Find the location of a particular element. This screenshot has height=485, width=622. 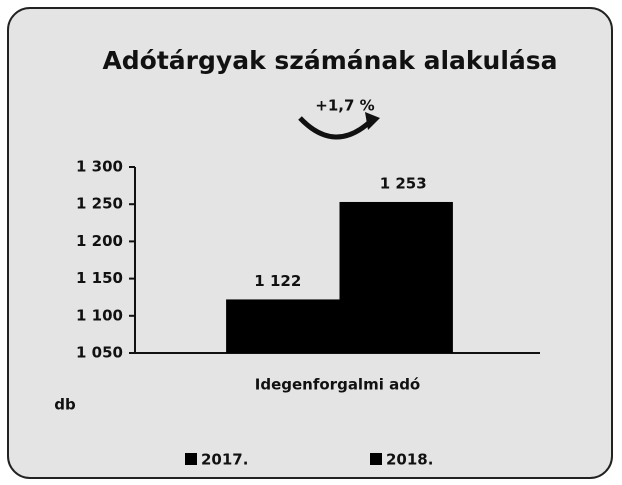

legend-label: 2018. is located at coordinates (409, 460).